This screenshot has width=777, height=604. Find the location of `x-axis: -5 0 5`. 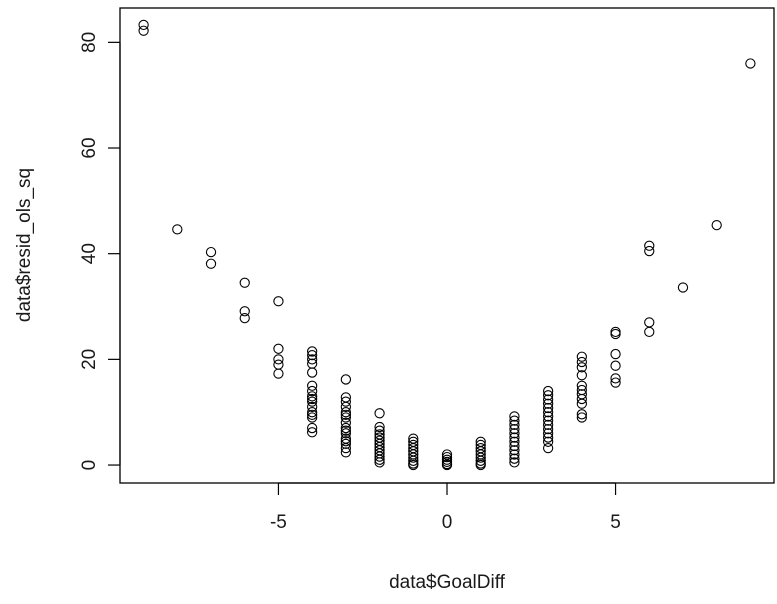

x-axis: -5 0 5 is located at coordinates (445, 507).